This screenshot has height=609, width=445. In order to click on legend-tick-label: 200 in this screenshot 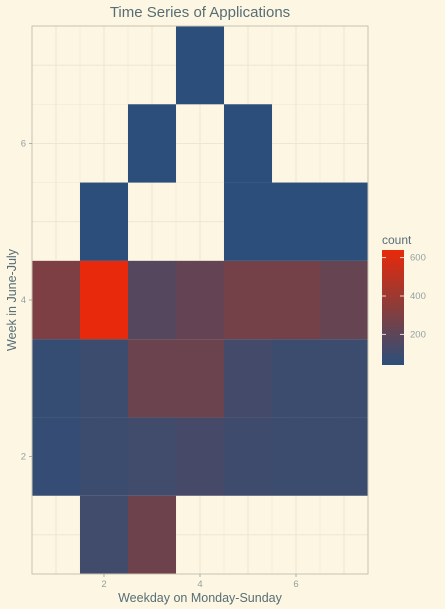, I will do `click(418, 334)`.